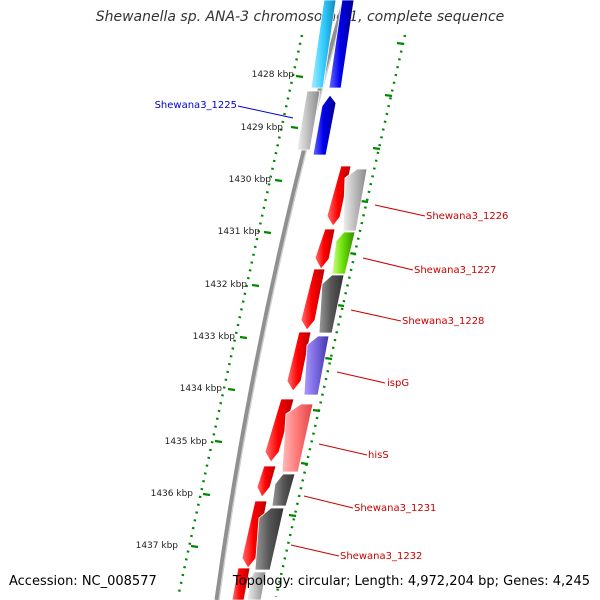  Describe the element at coordinates (196, 105) in the screenshot. I see `gene-label-shewana3-1225: Shewana3_1225` at that location.